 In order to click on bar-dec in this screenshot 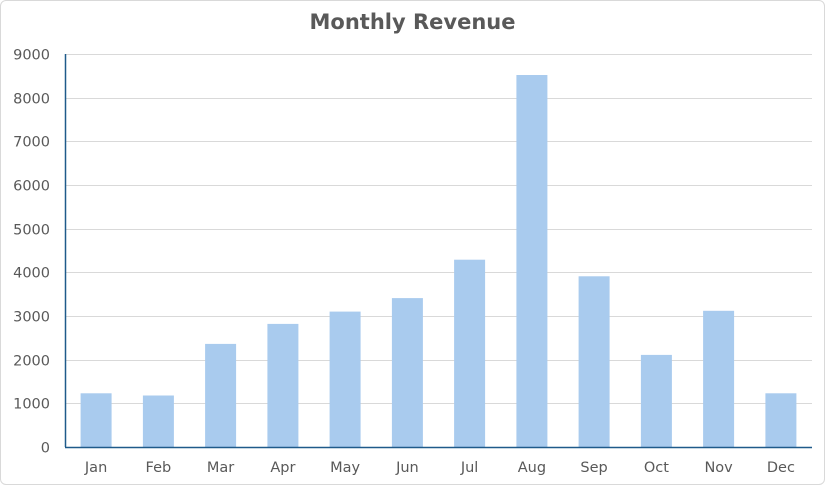, I will do `click(781, 420)`.